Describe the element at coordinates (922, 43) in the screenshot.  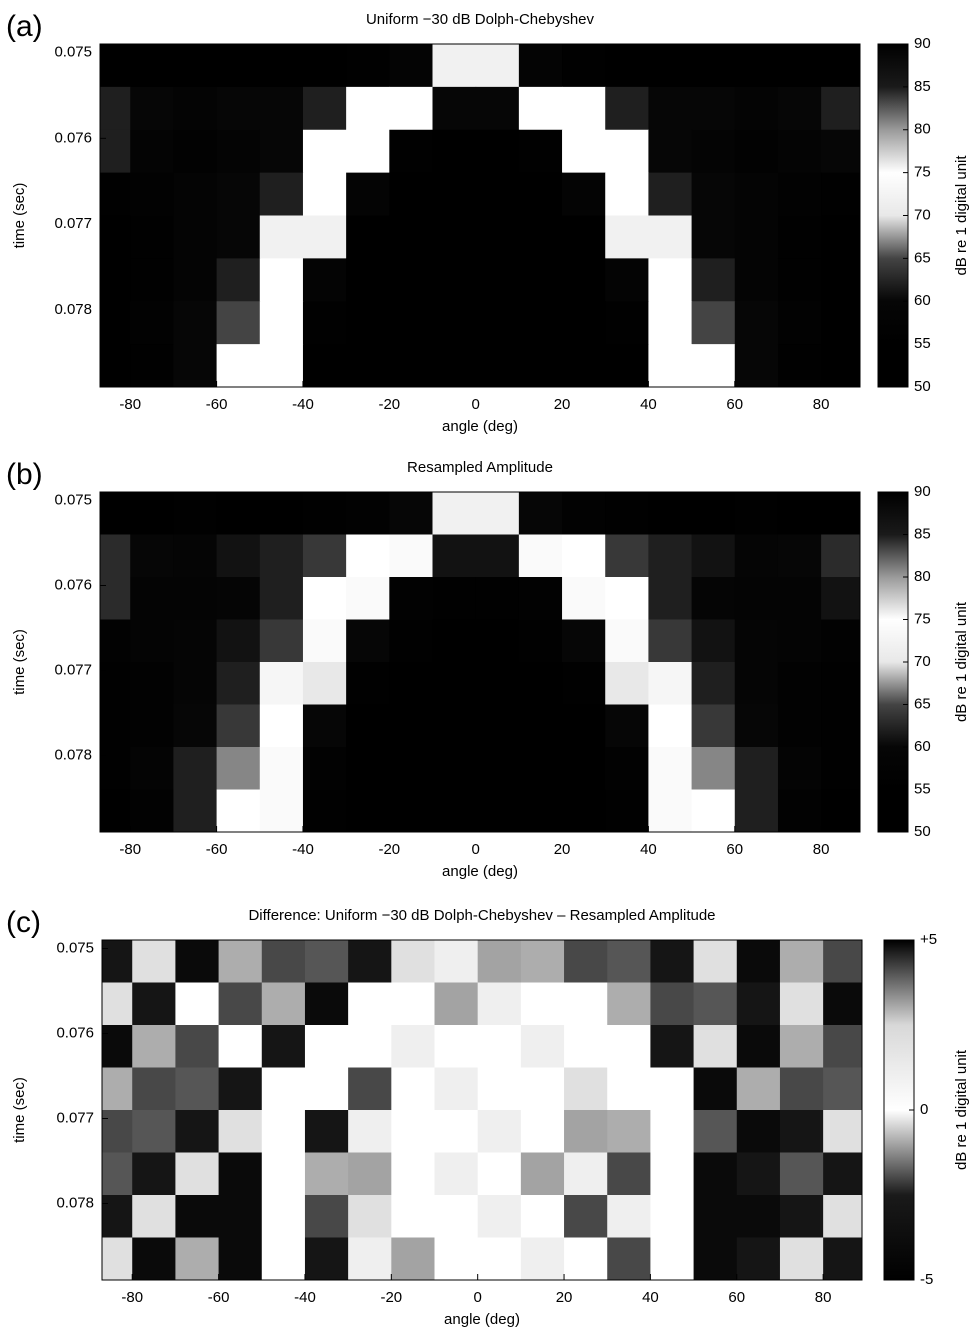
I see `colorbar-tick-label: 90` at that location.